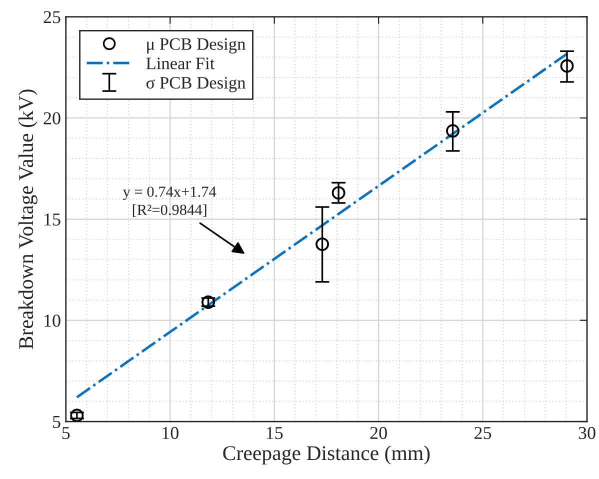 This screenshot has width=599, height=479. What do you see at coordinates (52, 118) in the screenshot?
I see `y-tick-label: 20` at bounding box center [52, 118].